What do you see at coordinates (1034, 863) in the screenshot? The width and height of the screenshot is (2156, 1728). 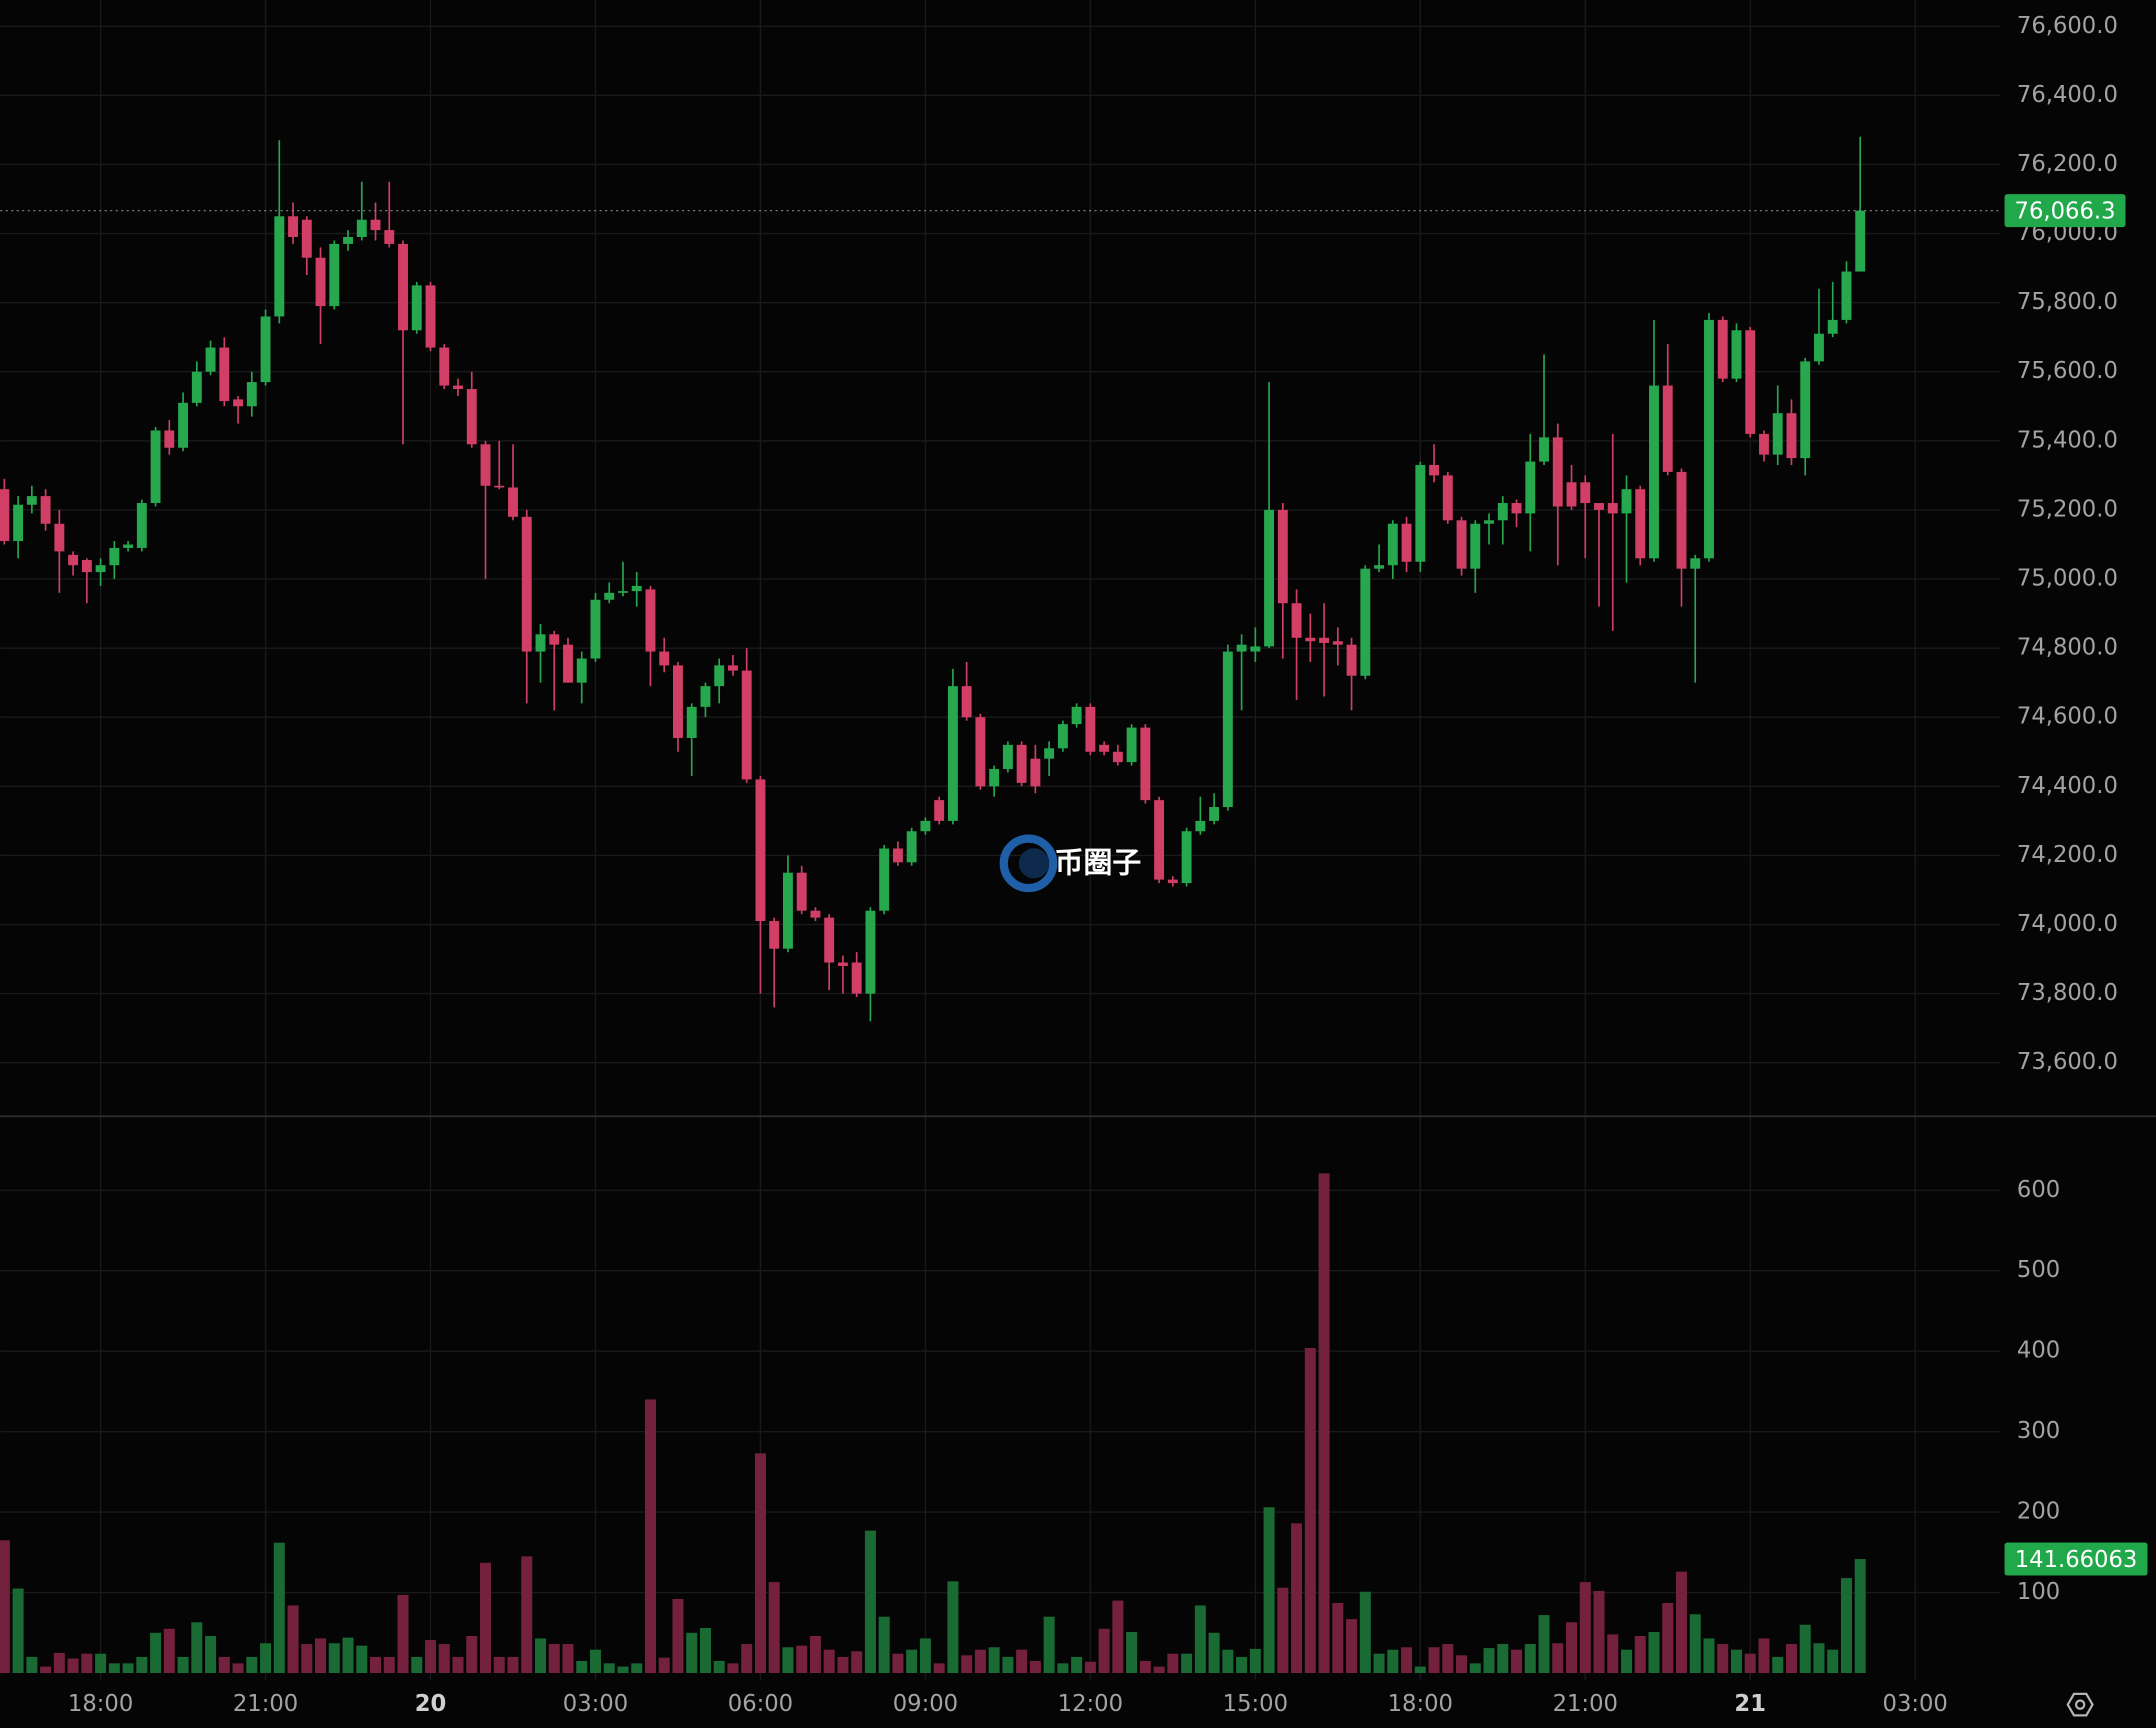 I see `watermark-logo-inner` at bounding box center [1034, 863].